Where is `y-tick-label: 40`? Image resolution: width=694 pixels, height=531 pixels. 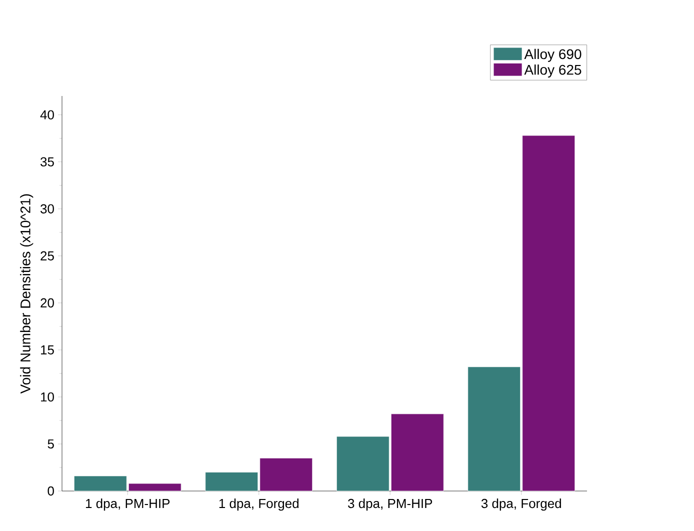 y-tick-label: 40 is located at coordinates (47, 115).